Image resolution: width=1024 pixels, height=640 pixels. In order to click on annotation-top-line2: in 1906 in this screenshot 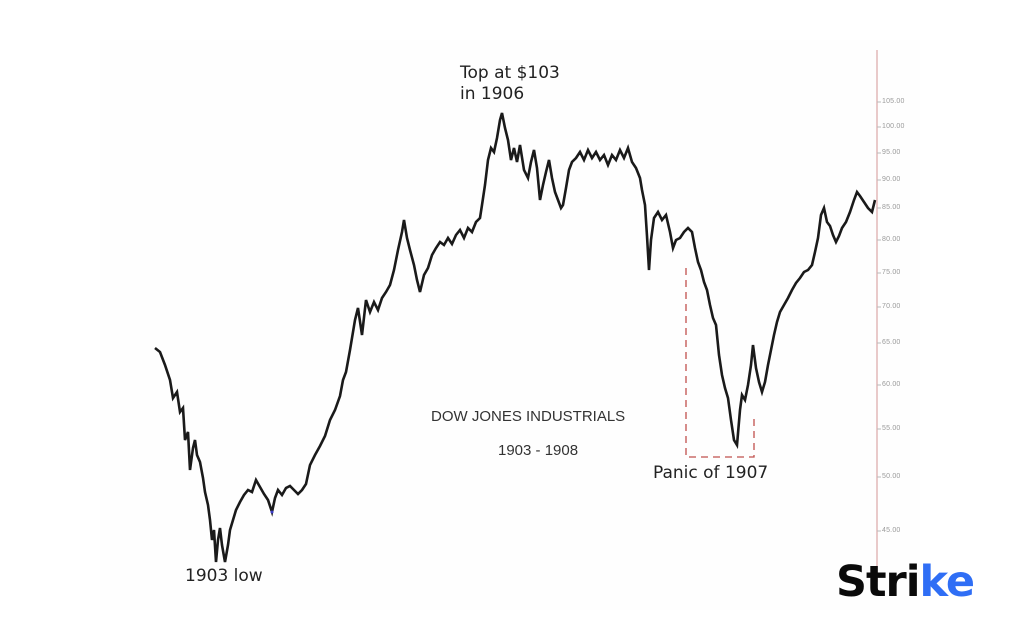, I will do `click(492, 94)`.